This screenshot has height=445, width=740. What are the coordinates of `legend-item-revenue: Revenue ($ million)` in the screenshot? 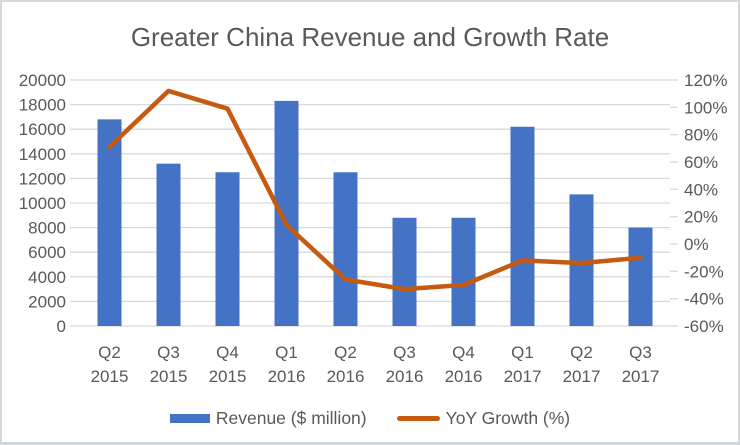 It's located at (268, 418).